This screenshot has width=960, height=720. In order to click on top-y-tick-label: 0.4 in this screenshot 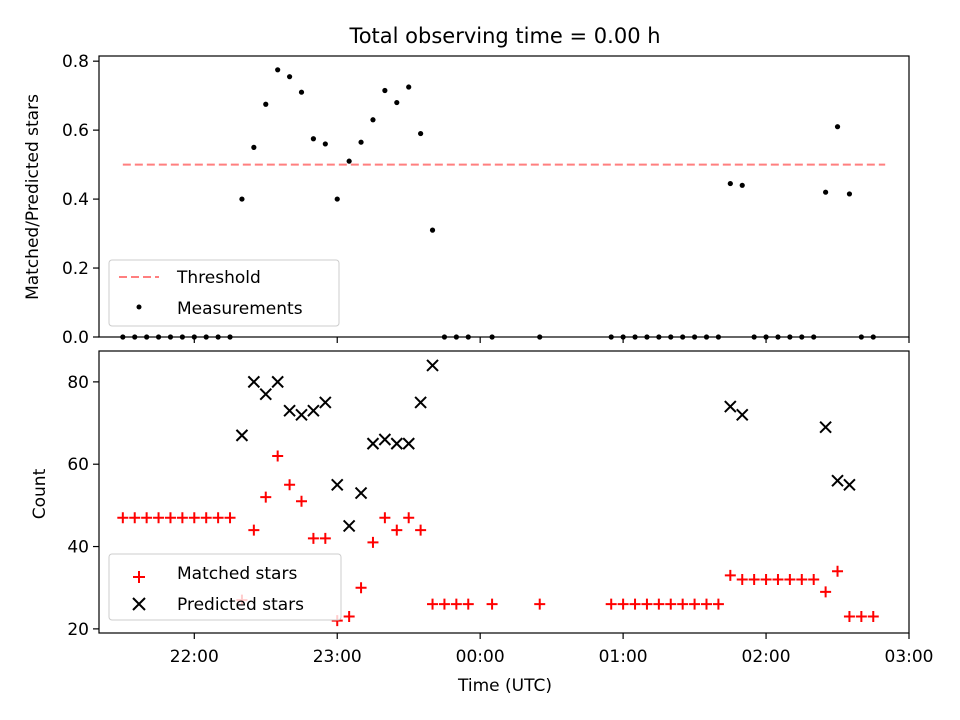, I will do `click(75, 200)`.